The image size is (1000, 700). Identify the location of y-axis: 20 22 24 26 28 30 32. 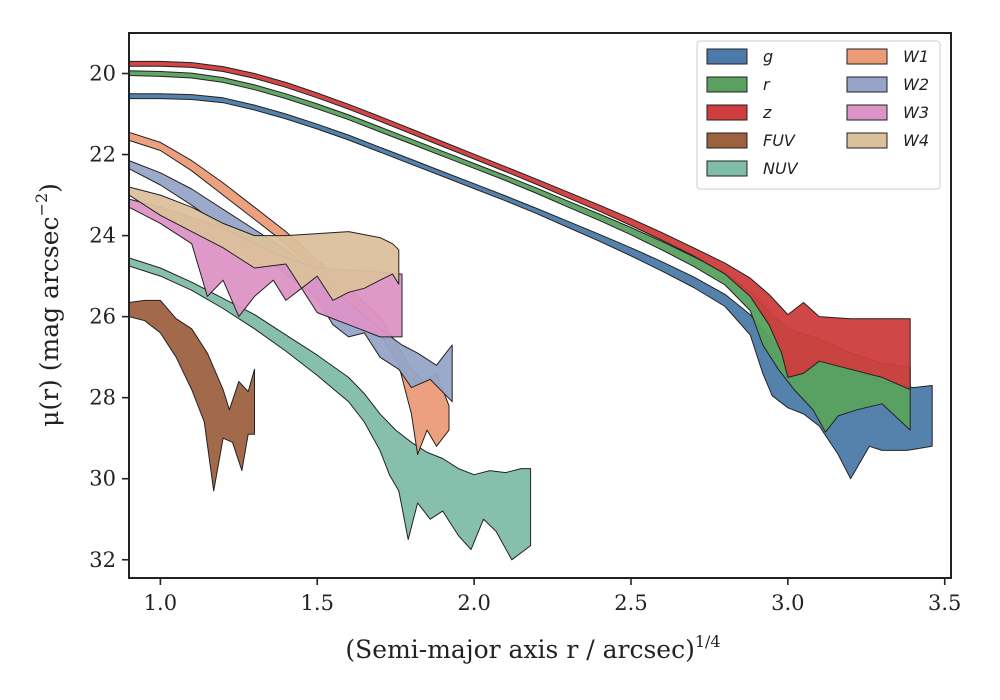
(109, 317).